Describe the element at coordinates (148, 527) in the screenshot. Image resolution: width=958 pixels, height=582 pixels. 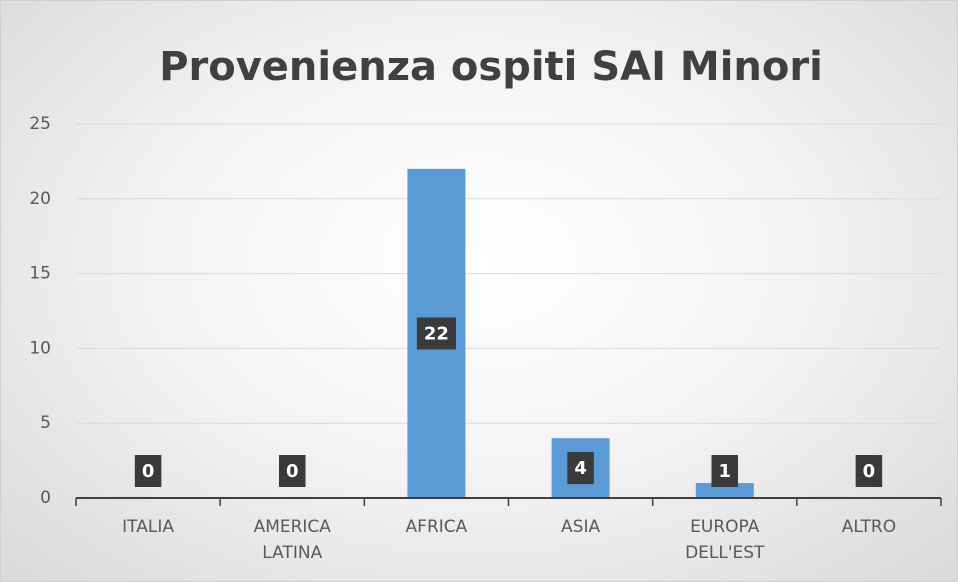
I see `x-tick-label: ITALIA` at that location.